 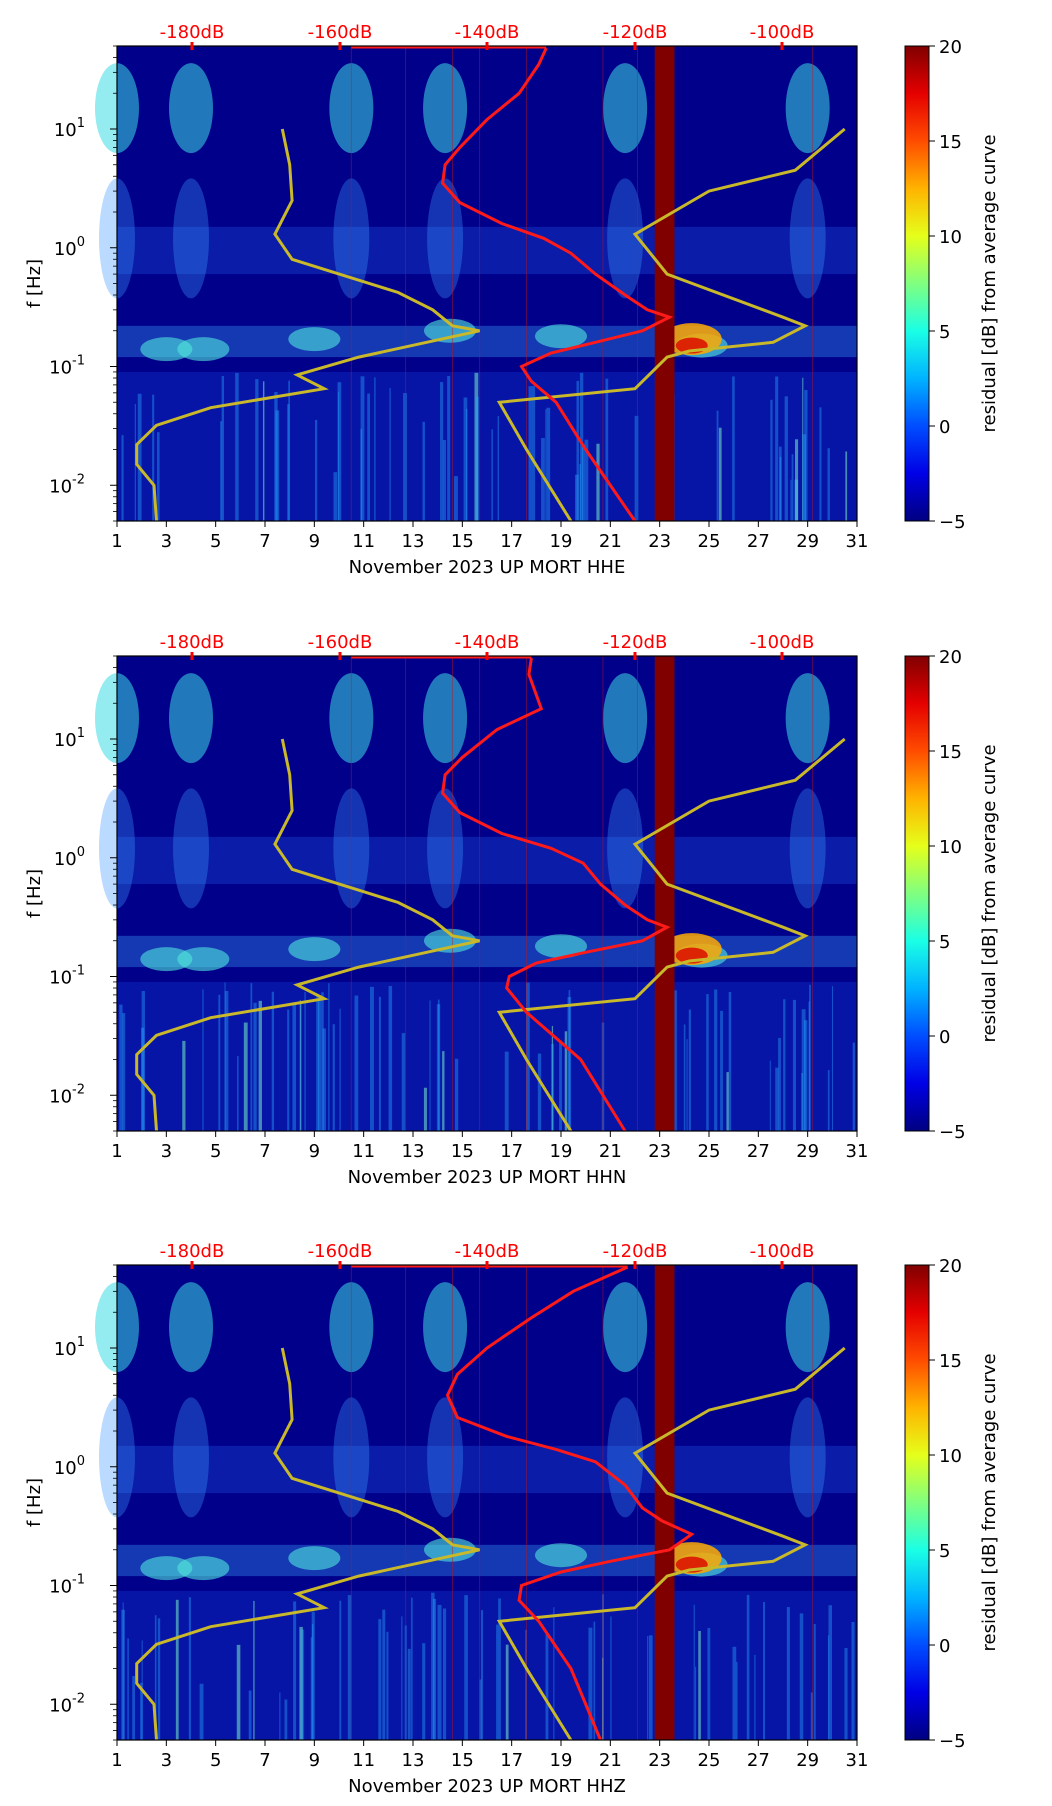 What do you see at coordinates (67, 366) in the screenshot?
I see `y-tick-label: 10⁻¹` at bounding box center [67, 366].